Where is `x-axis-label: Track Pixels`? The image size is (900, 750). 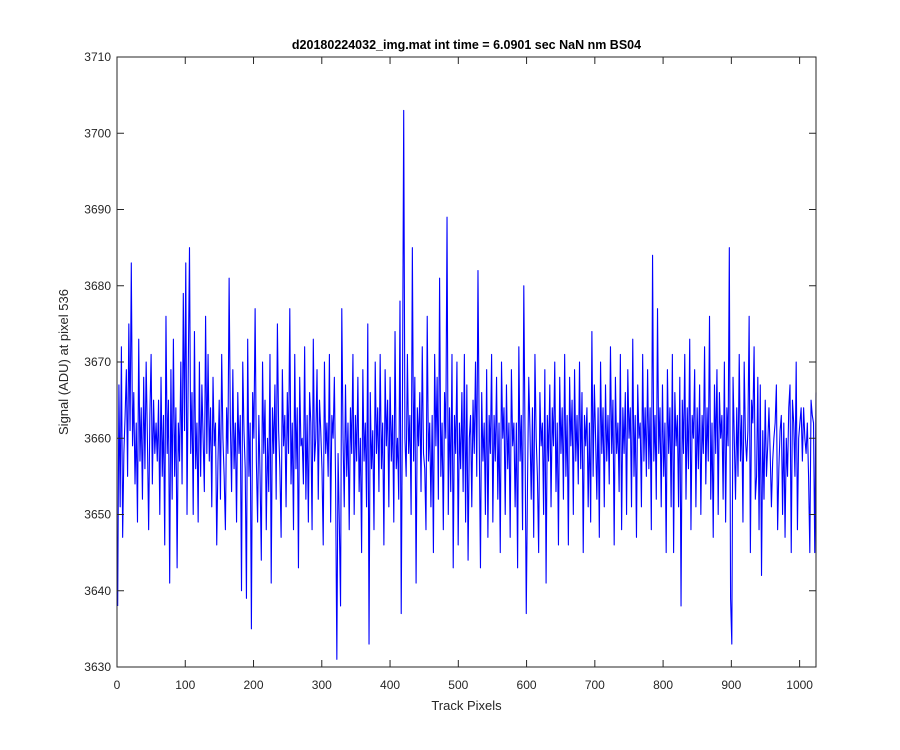
x-axis-label: Track Pixels is located at coordinates (466, 705).